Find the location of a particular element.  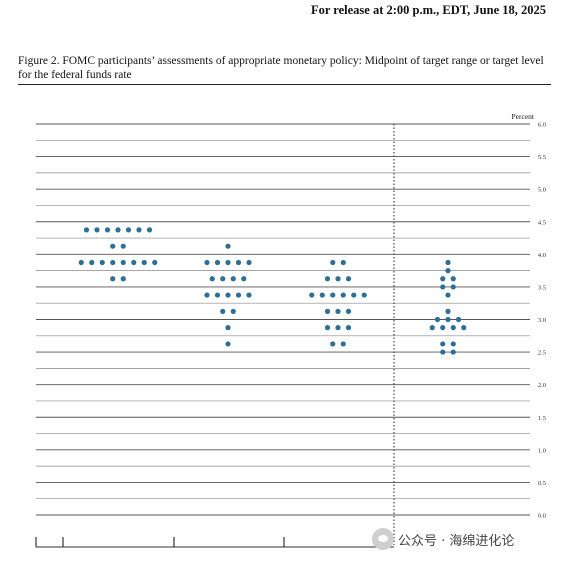

unit-label: Percent is located at coordinates (523, 116).